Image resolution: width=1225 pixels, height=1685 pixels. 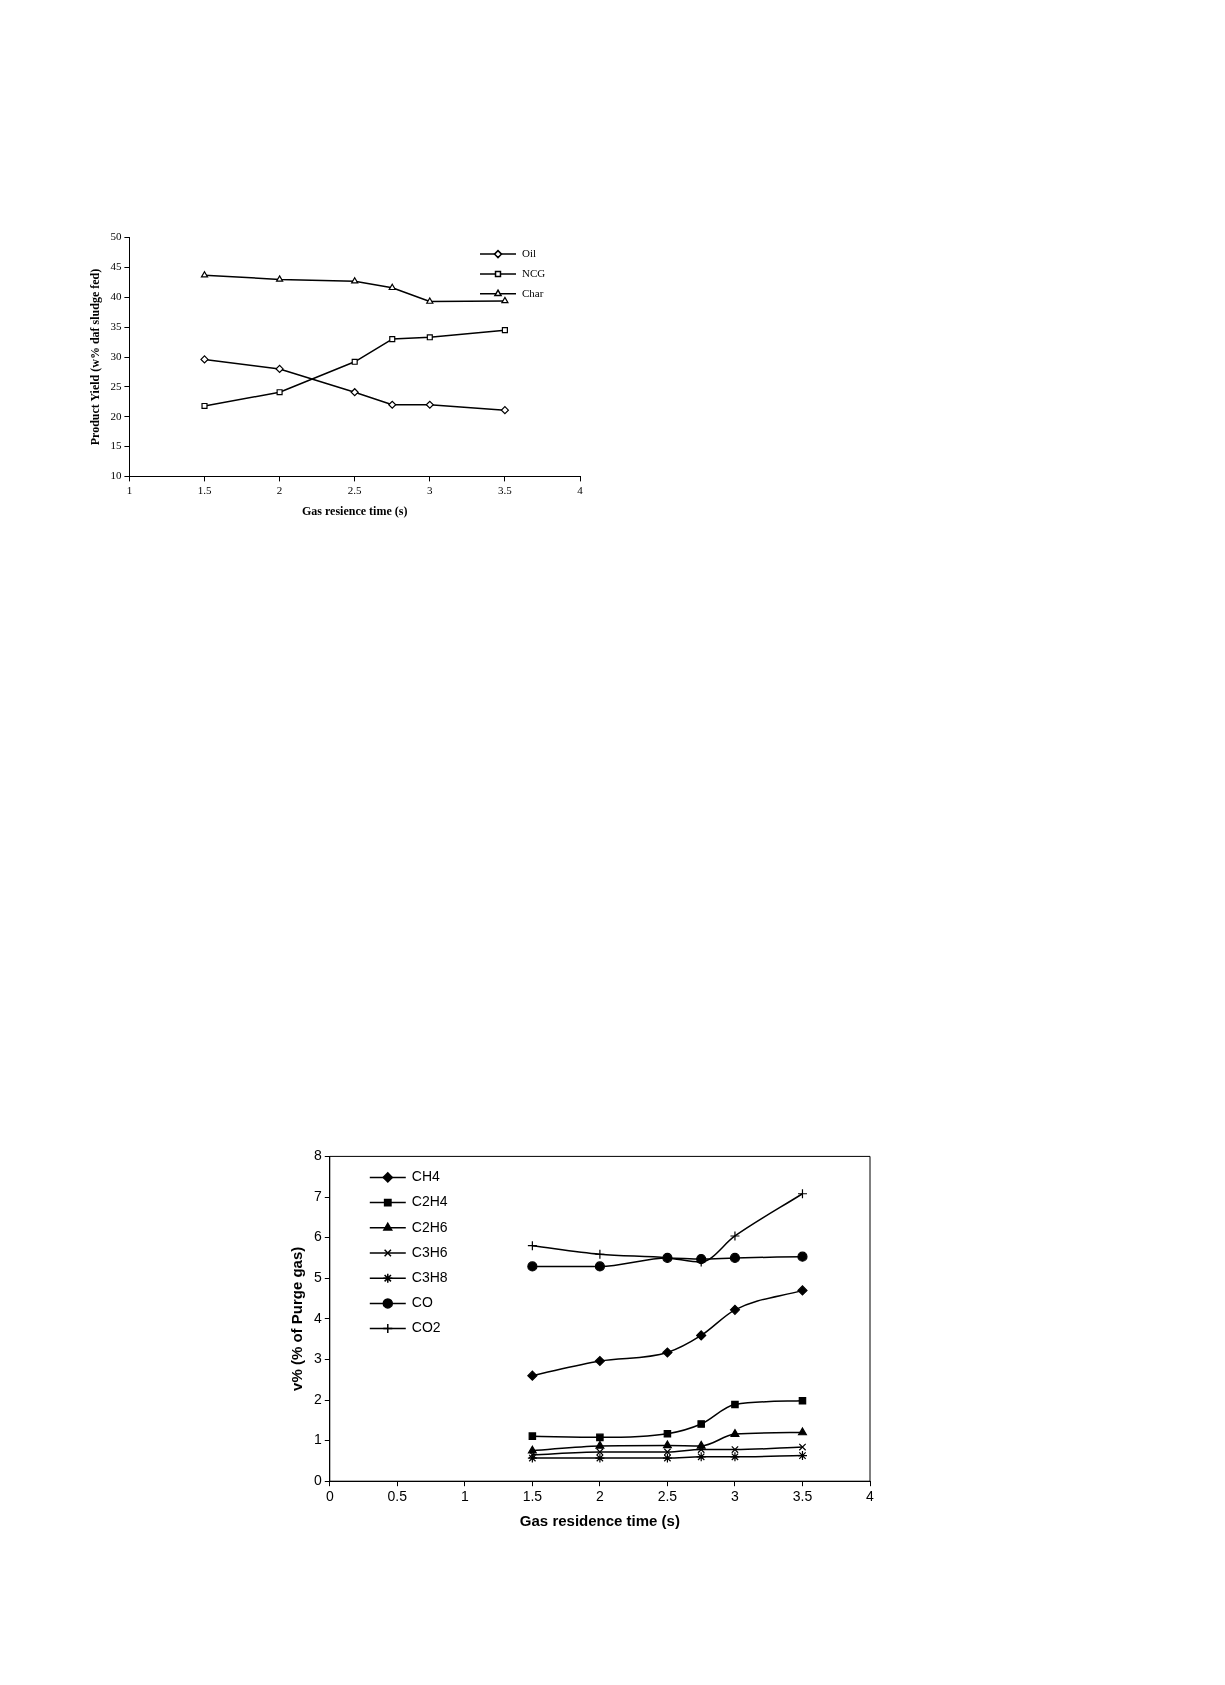 What do you see at coordinates (116, 475) in the screenshot?
I see `y-tick-label: 10` at bounding box center [116, 475].